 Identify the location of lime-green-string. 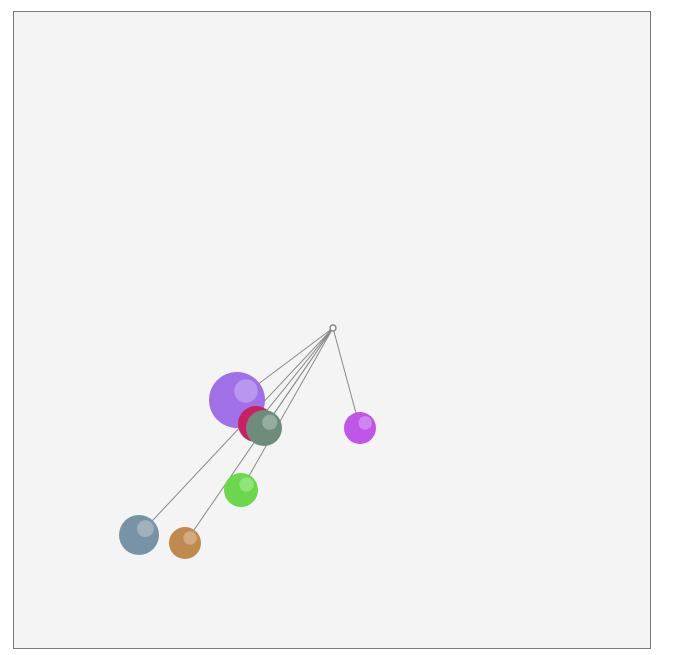
(287, 409).